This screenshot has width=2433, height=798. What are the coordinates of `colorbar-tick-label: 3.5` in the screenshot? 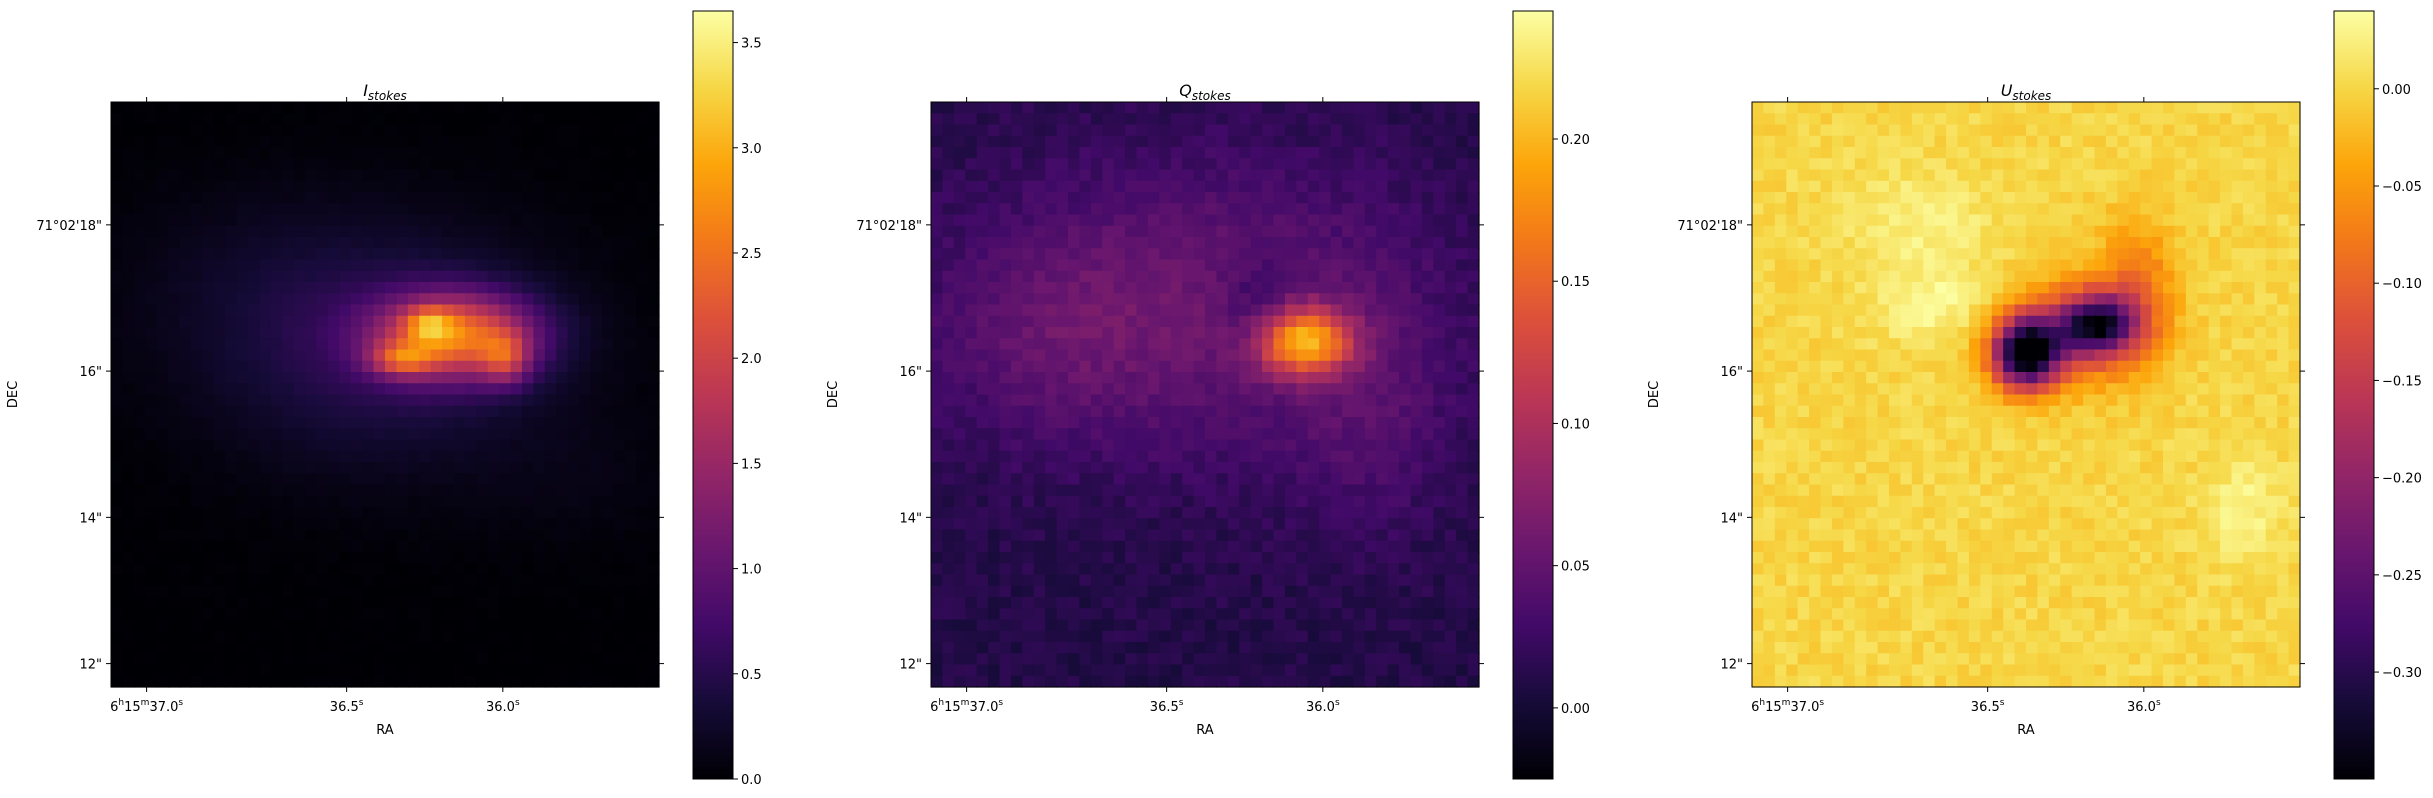 It's located at (751, 44).